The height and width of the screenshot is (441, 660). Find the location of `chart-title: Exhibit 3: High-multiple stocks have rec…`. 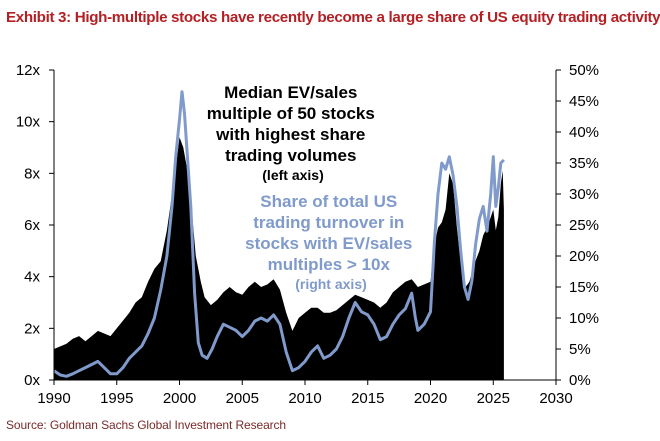

chart-title: Exhibit 3: High-multiple stocks have rec… is located at coordinates (333, 17).